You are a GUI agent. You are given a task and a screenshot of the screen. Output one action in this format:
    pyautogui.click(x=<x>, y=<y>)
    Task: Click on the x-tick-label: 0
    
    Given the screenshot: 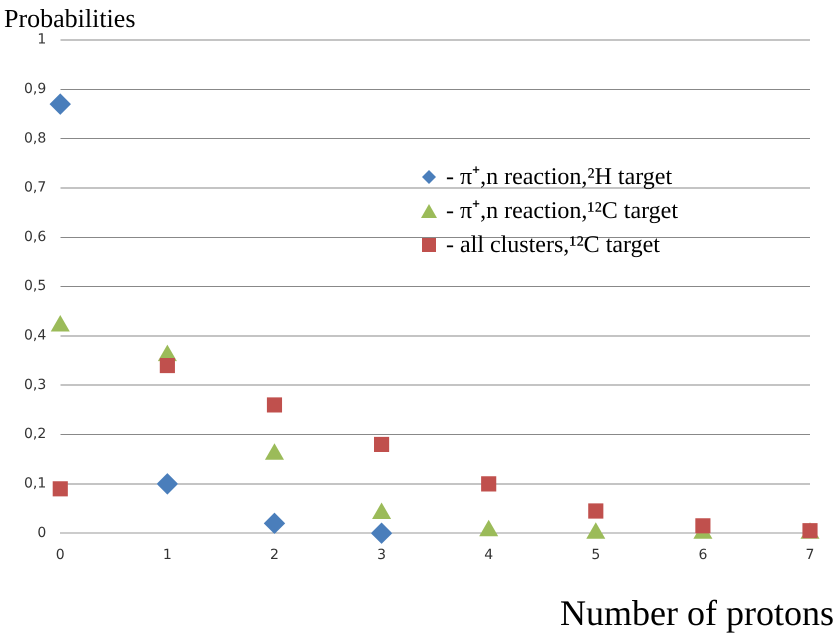 What is the action you would take?
    pyautogui.click(x=60, y=555)
    